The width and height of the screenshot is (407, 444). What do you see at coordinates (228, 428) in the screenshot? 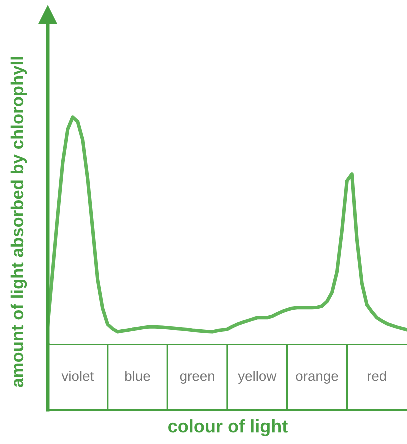
I see `x-axis-title: colour of light` at bounding box center [228, 428].